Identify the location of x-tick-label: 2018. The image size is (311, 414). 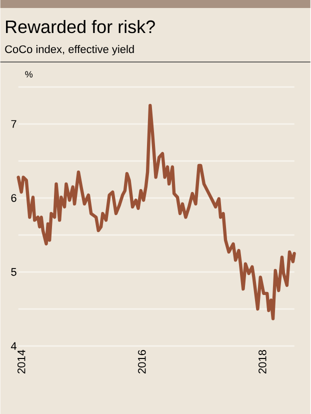
(262, 362).